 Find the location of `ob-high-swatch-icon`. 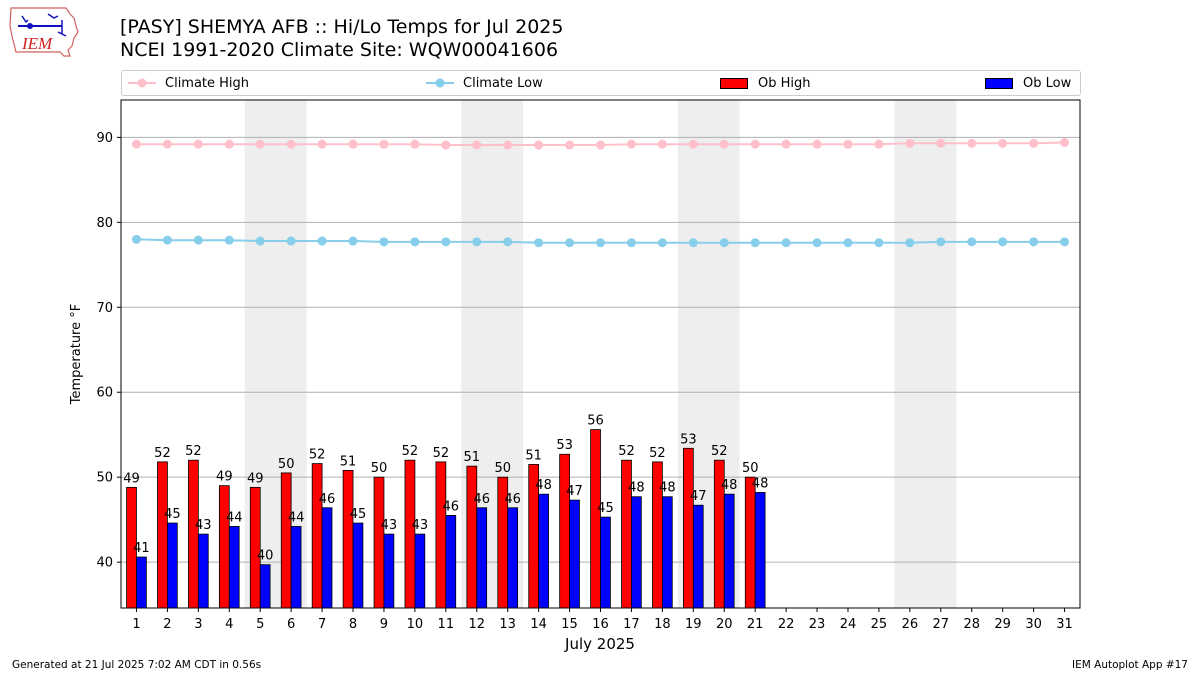

ob-high-swatch-icon is located at coordinates (734, 83).